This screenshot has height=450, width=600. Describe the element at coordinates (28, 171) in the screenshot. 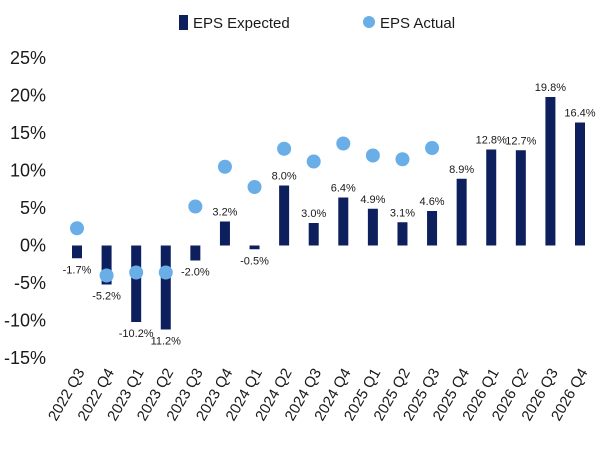

I see `y-tick-label: 10%` at that location.